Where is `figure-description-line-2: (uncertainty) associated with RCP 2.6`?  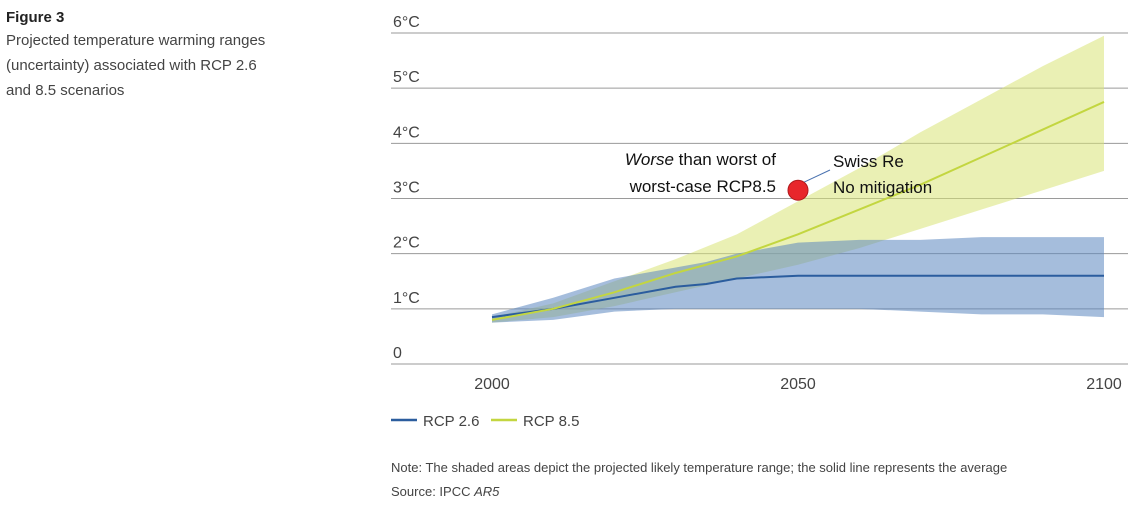
figure-description-line-2: (uncertainty) associated with RCP 2.6 is located at coordinates (131, 65).